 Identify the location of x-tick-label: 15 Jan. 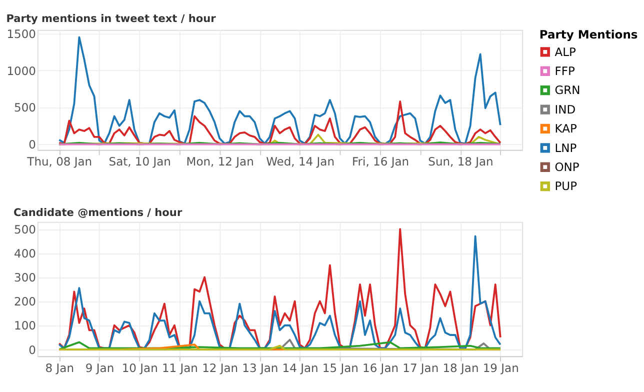
(340, 368).